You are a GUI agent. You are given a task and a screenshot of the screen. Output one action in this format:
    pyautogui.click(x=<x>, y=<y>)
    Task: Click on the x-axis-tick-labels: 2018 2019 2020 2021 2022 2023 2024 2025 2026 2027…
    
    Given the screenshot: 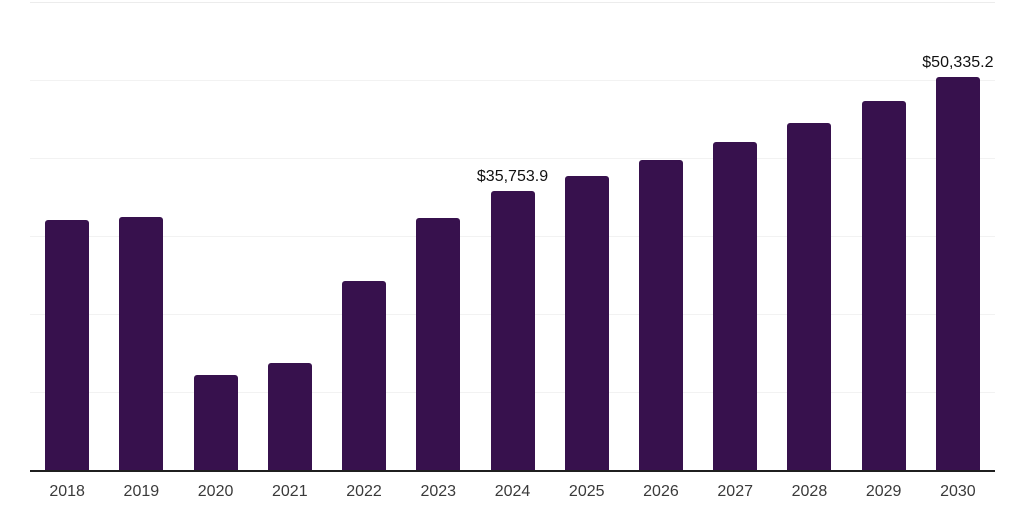 What is the action you would take?
    pyautogui.click(x=512, y=493)
    